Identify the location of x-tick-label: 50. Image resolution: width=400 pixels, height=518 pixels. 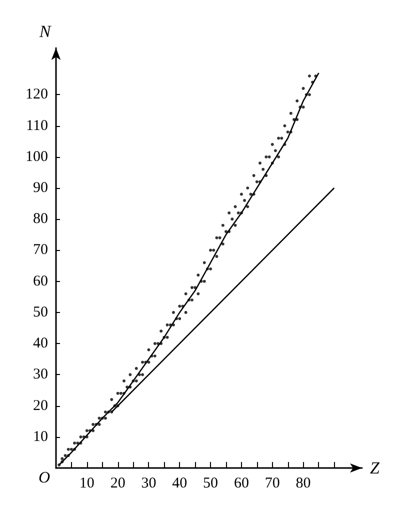
(210, 484).